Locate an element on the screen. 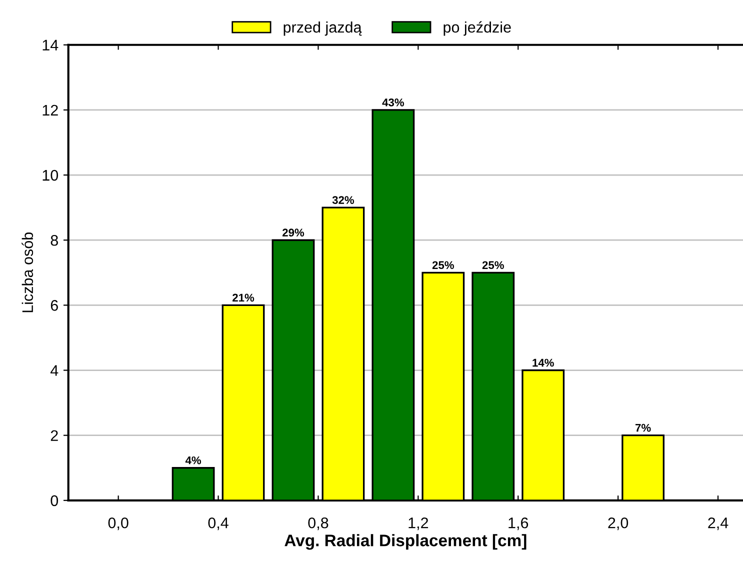 The image size is (743, 561). y-tick-label: 10 is located at coordinates (50, 175).